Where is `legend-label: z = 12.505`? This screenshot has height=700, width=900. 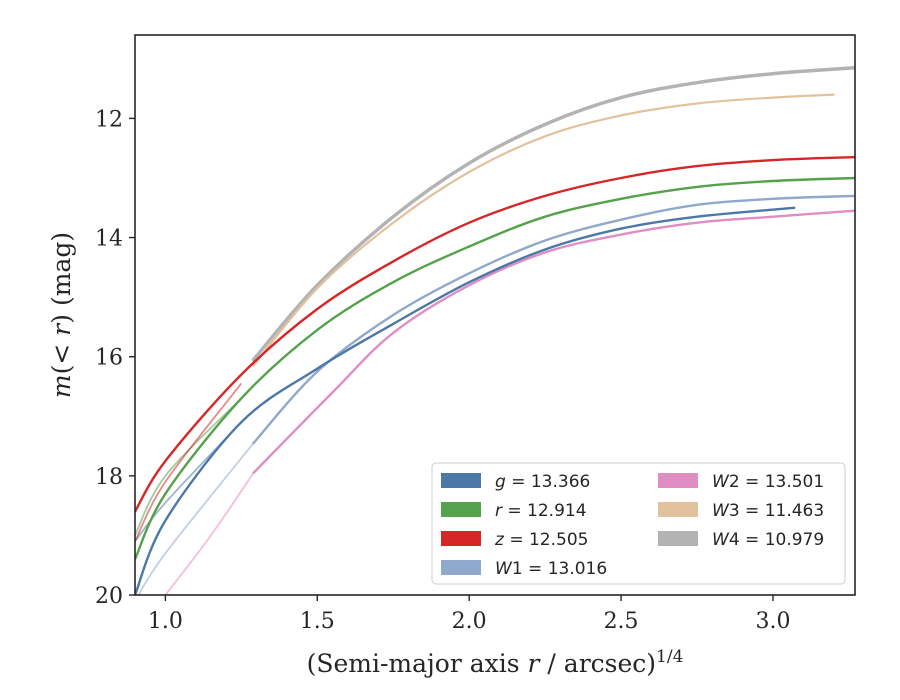 legend-label: z = 12.505 is located at coordinates (541, 540).